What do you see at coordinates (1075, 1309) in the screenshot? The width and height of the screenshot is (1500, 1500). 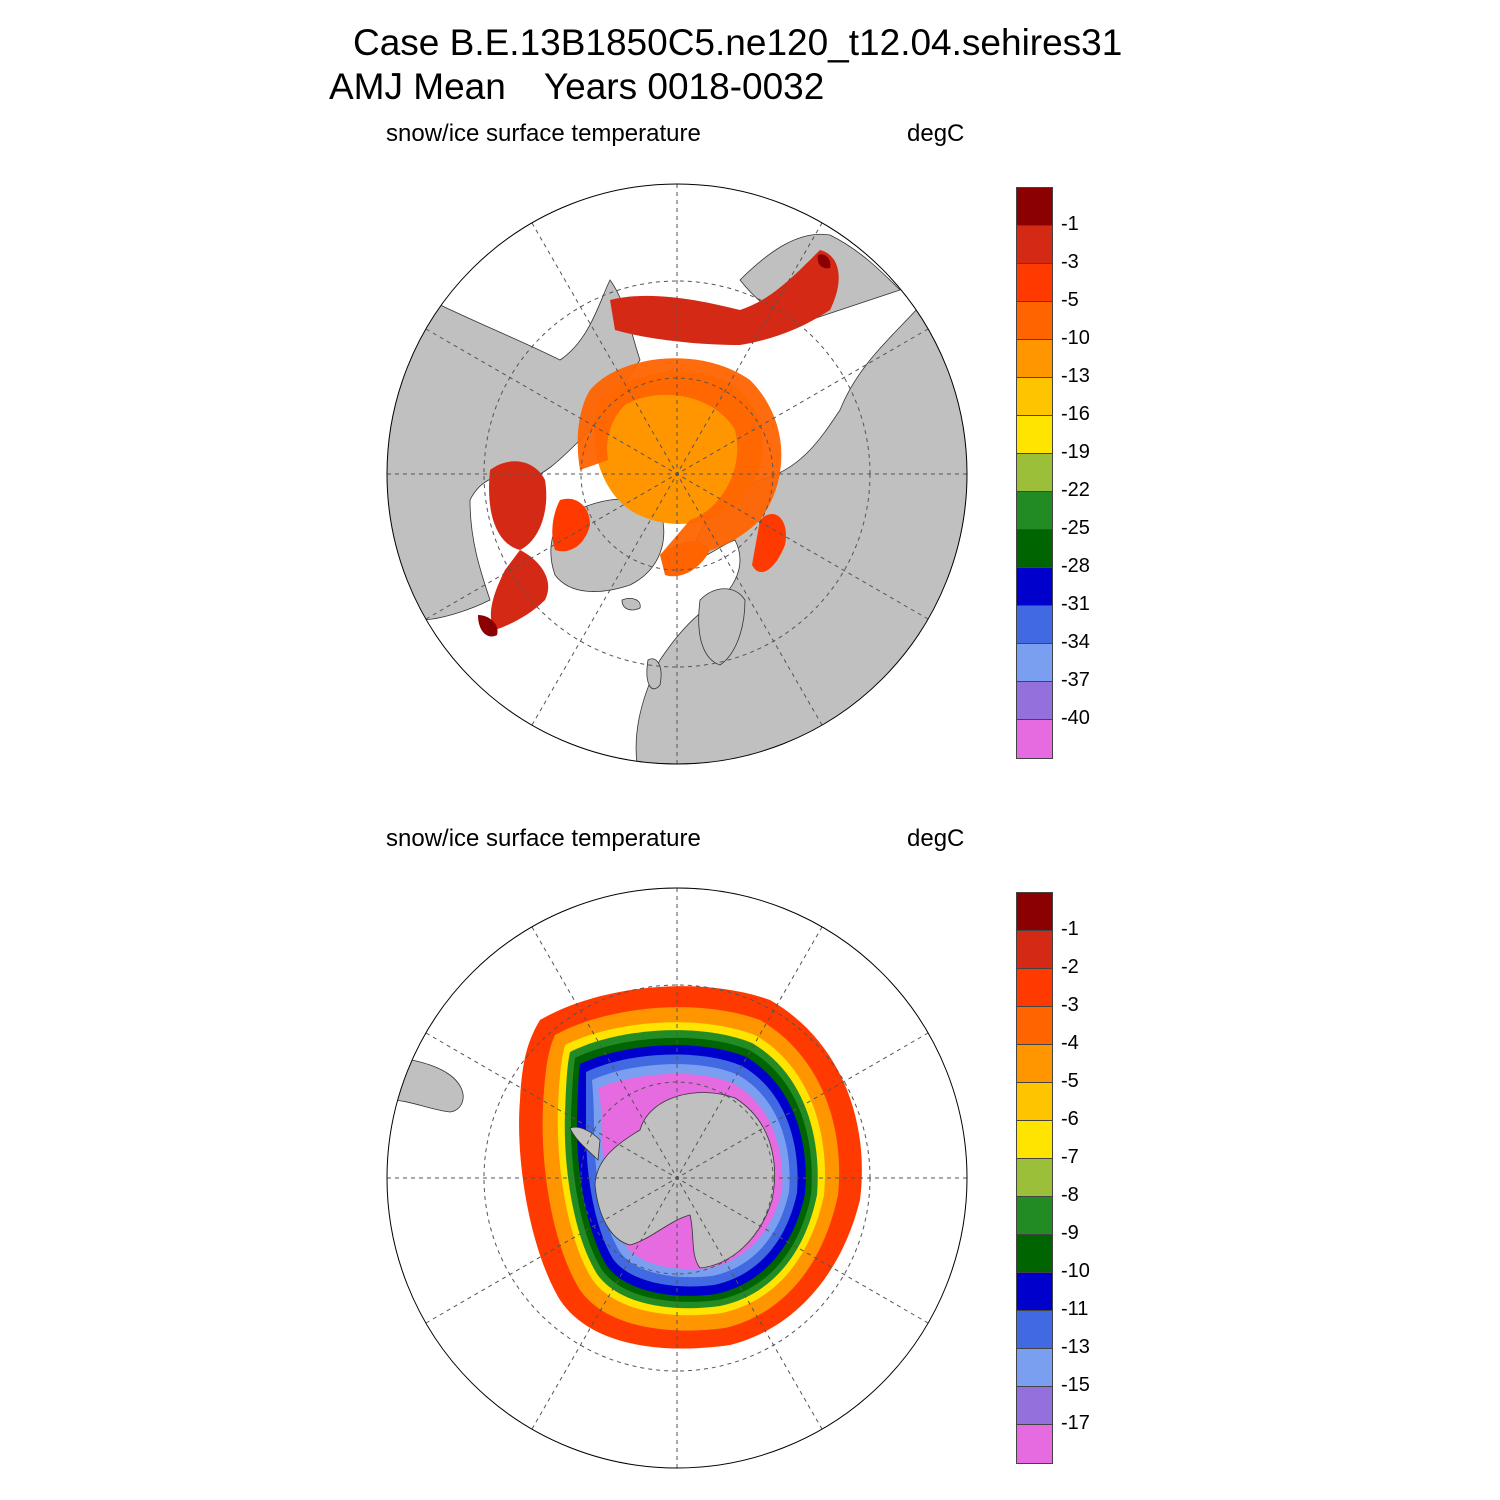 I see `south-legend-tick-label: -11` at bounding box center [1075, 1309].